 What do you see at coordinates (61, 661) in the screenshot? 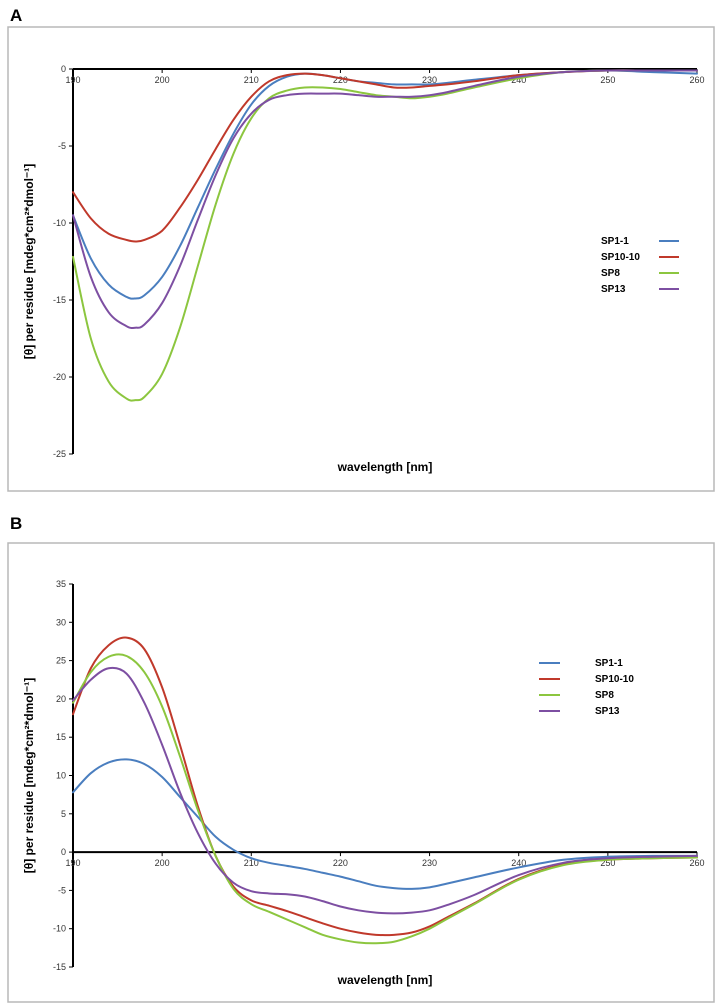
I see `y-tick-label: 25` at bounding box center [61, 661].